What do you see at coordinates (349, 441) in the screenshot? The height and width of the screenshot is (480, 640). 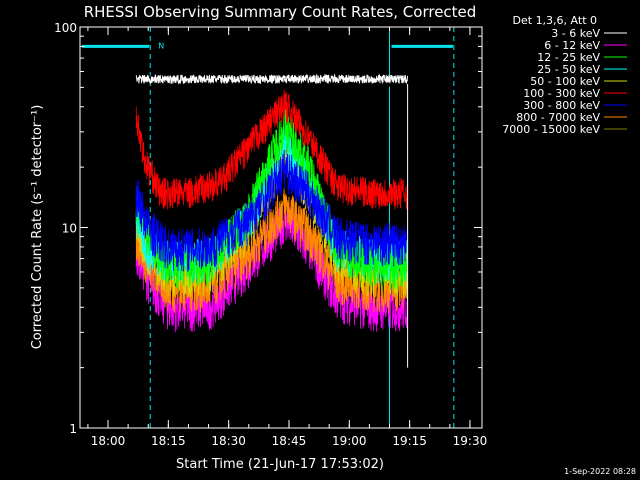 I see `x-tick-label: 19:00` at bounding box center [349, 441].